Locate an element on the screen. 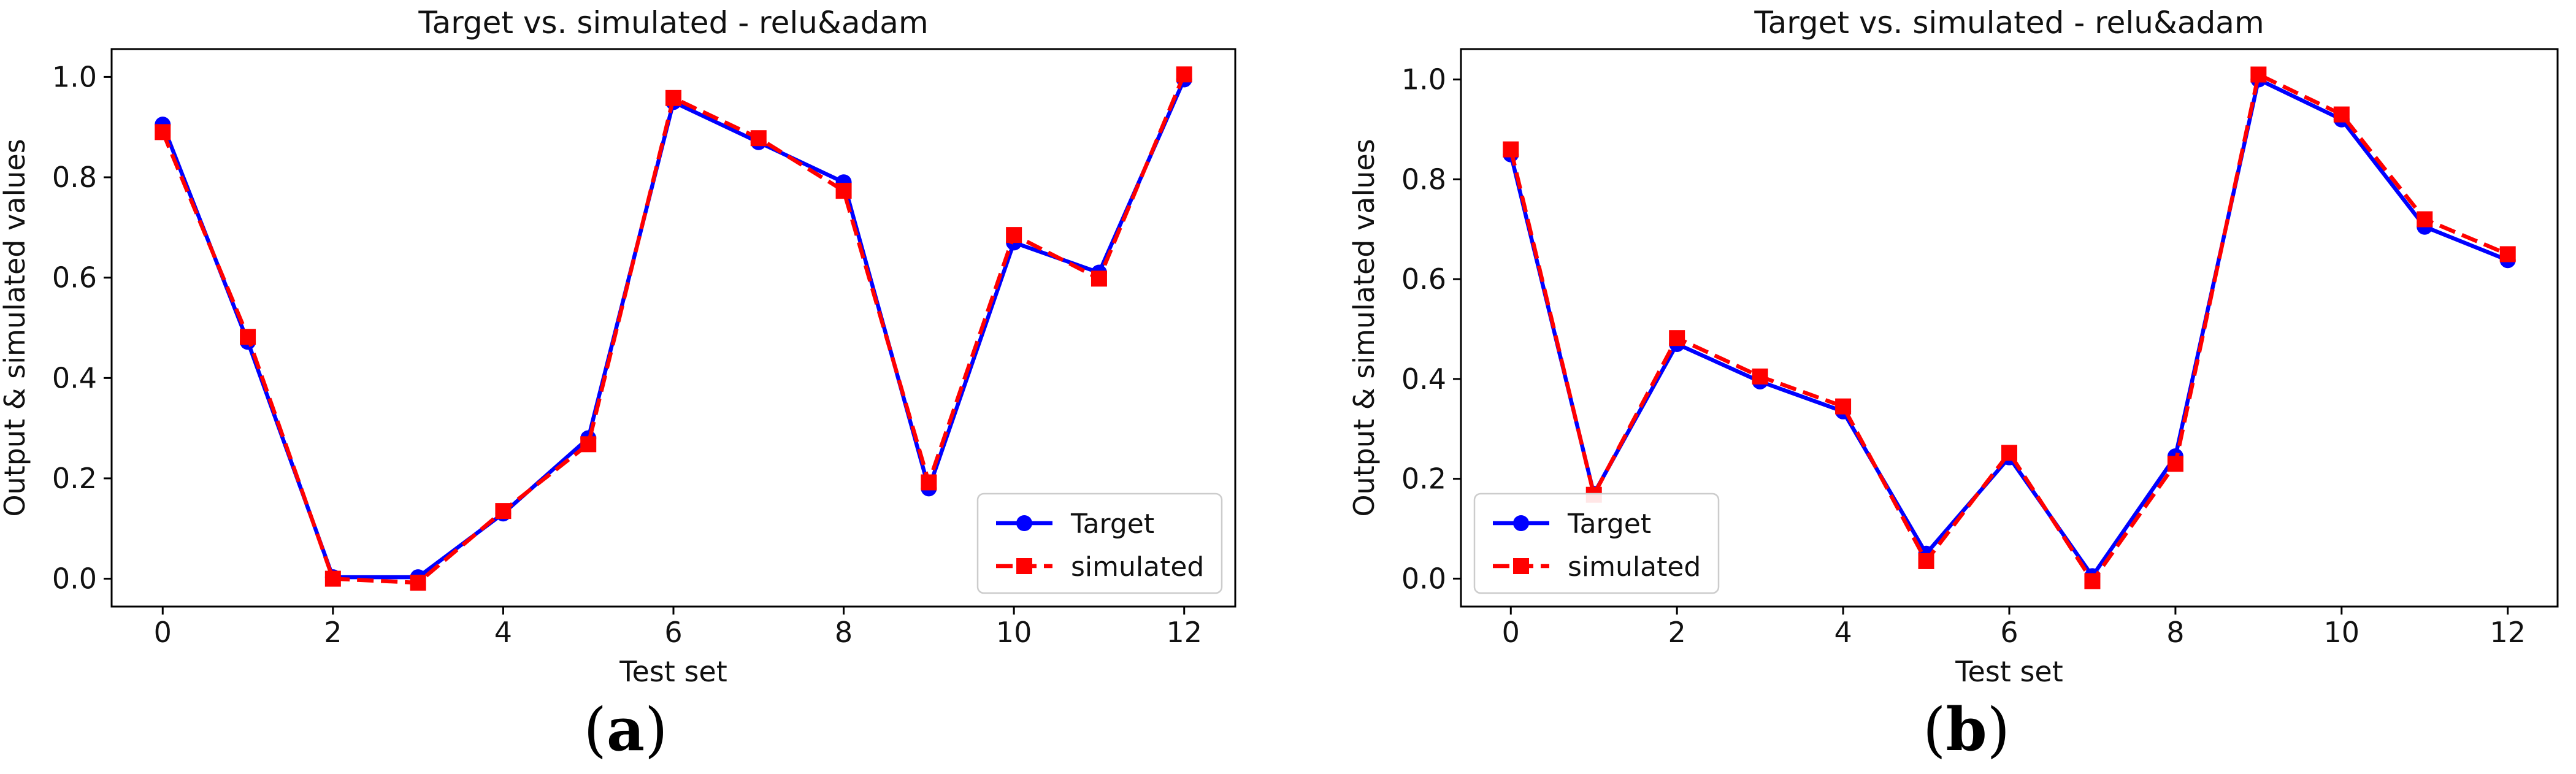 The height and width of the screenshot is (774, 2576). subfigure-caption-b: (b) is located at coordinates (1932, 730).